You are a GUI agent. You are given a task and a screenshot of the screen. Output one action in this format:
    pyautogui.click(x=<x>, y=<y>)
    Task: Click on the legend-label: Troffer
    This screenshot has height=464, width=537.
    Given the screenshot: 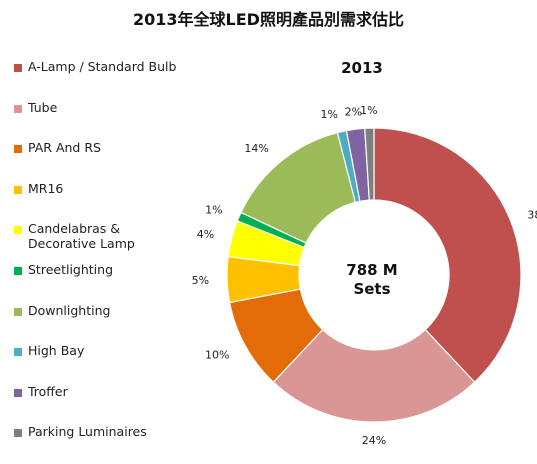 What is the action you would take?
    pyautogui.click(x=48, y=391)
    